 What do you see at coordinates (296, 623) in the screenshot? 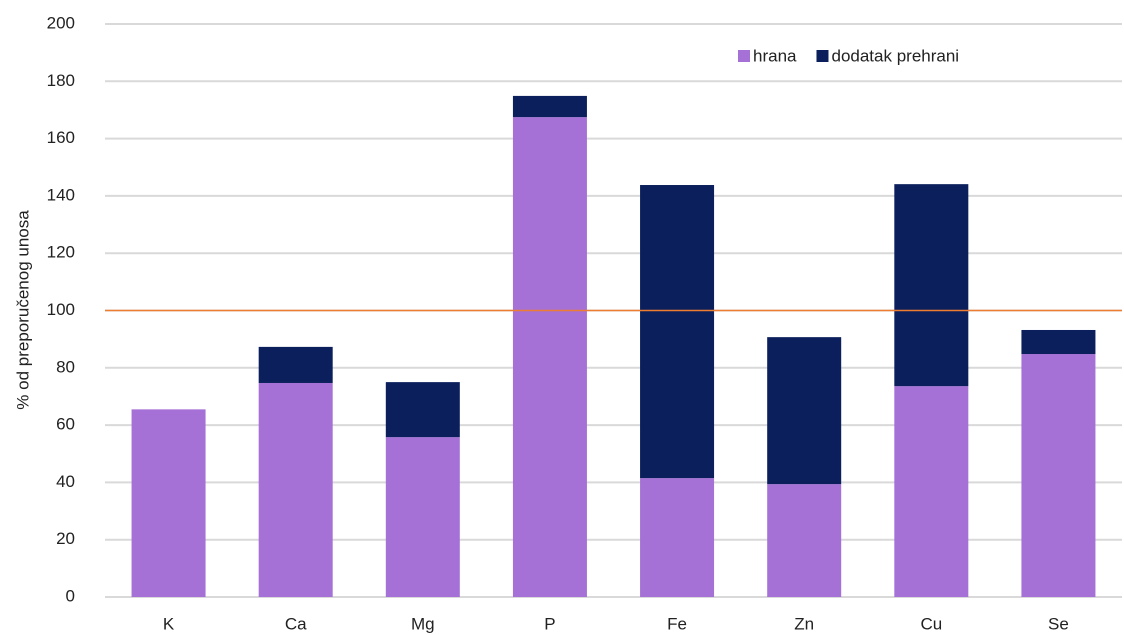
I see `x-tick-label: Ca` at bounding box center [296, 623].